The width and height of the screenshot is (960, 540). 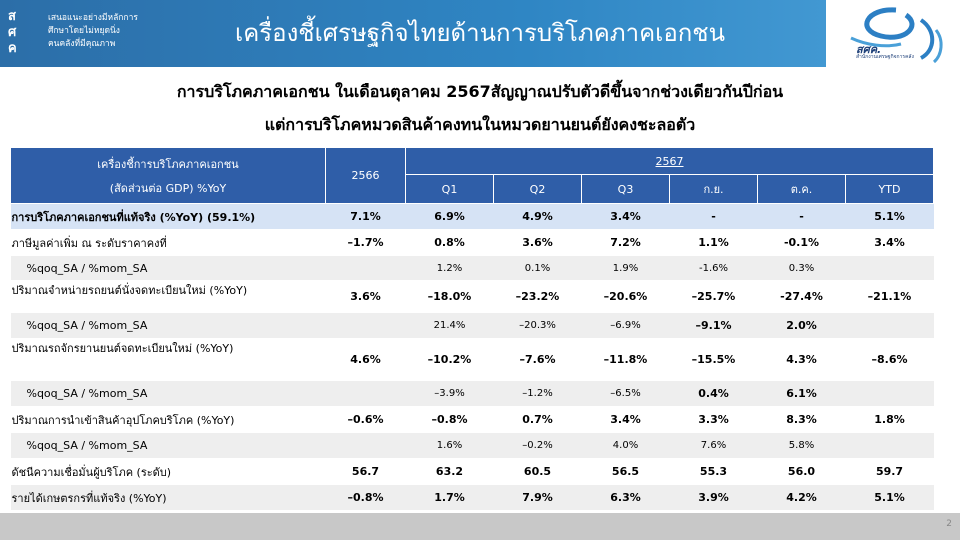 What do you see at coordinates (365, 471) in the screenshot?
I see `value-2566: 56.7` at bounding box center [365, 471].